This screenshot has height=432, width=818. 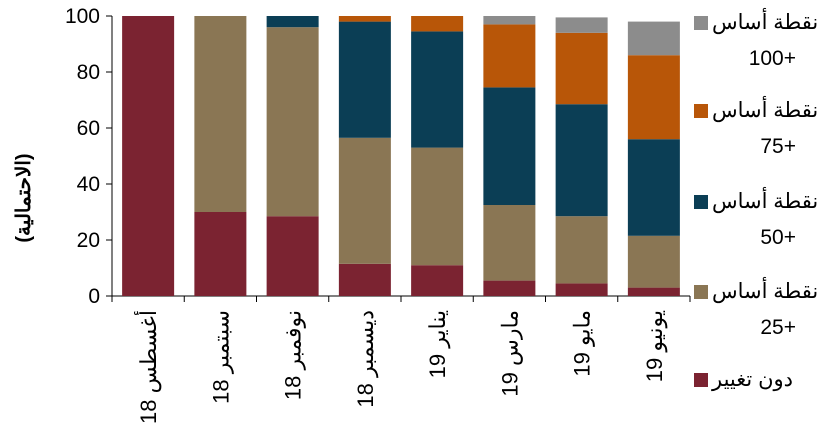 I want to click on y-tick-label: 20, so click(x=88, y=240).